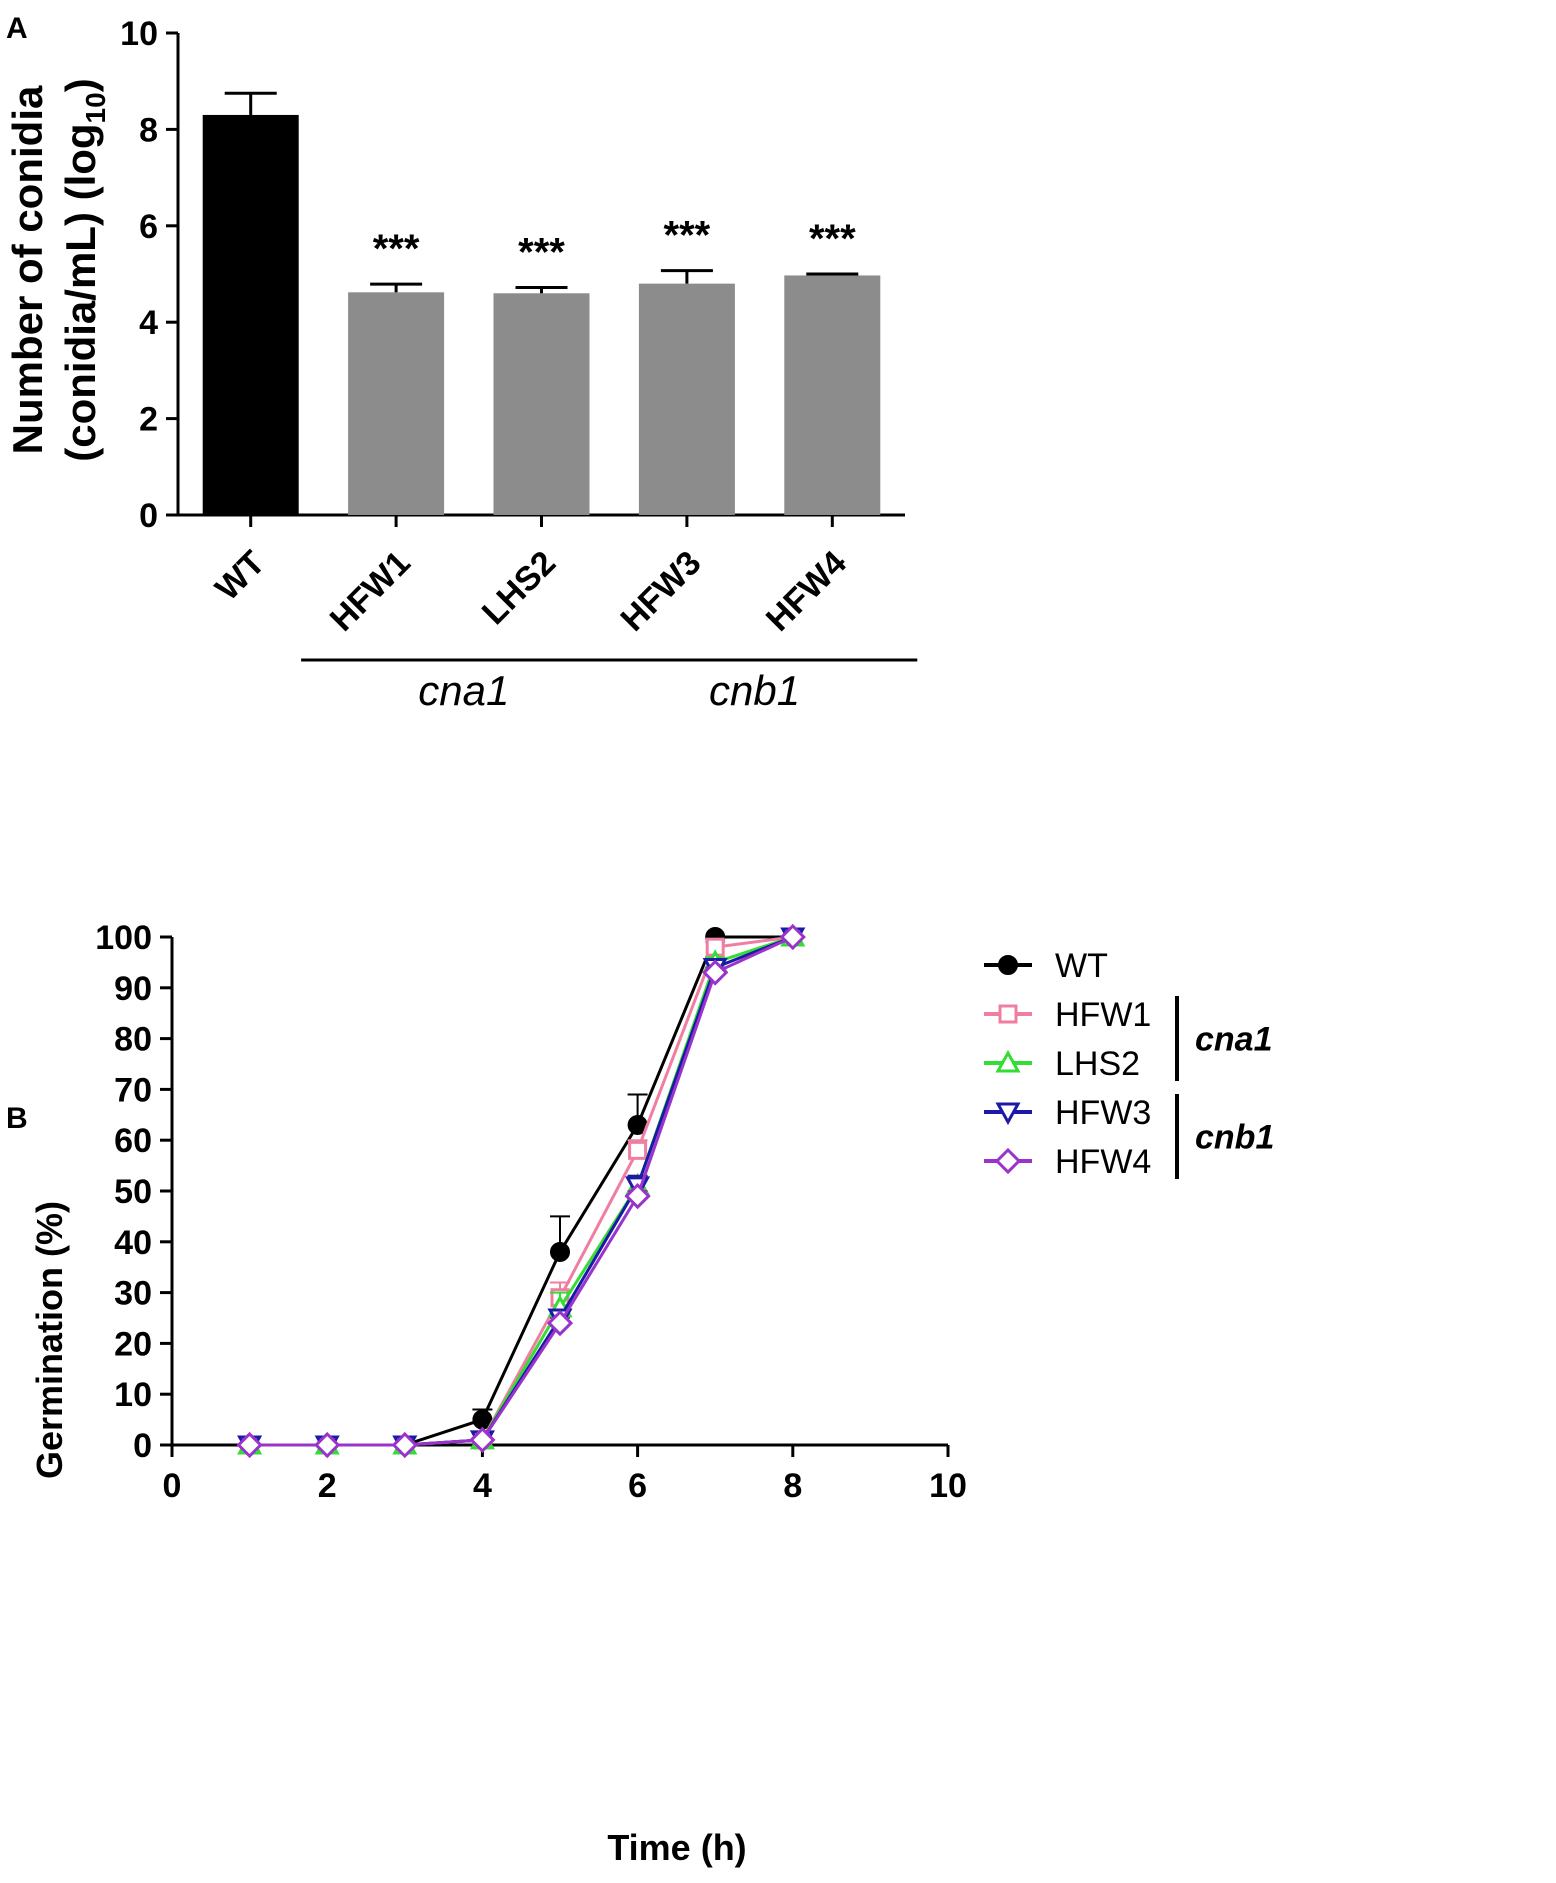 Image resolution: width=1556 pixels, height=1883 pixels. What do you see at coordinates (133, 1090) in the screenshot?
I see `panel-b-y-tick-label: 70` at bounding box center [133, 1090].